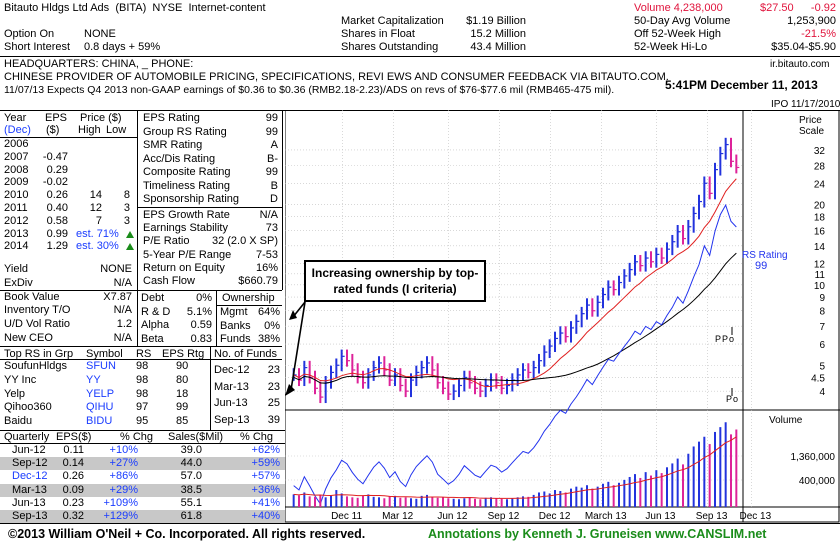  I want to click on annual-header-price: Price ($), so click(101, 118).